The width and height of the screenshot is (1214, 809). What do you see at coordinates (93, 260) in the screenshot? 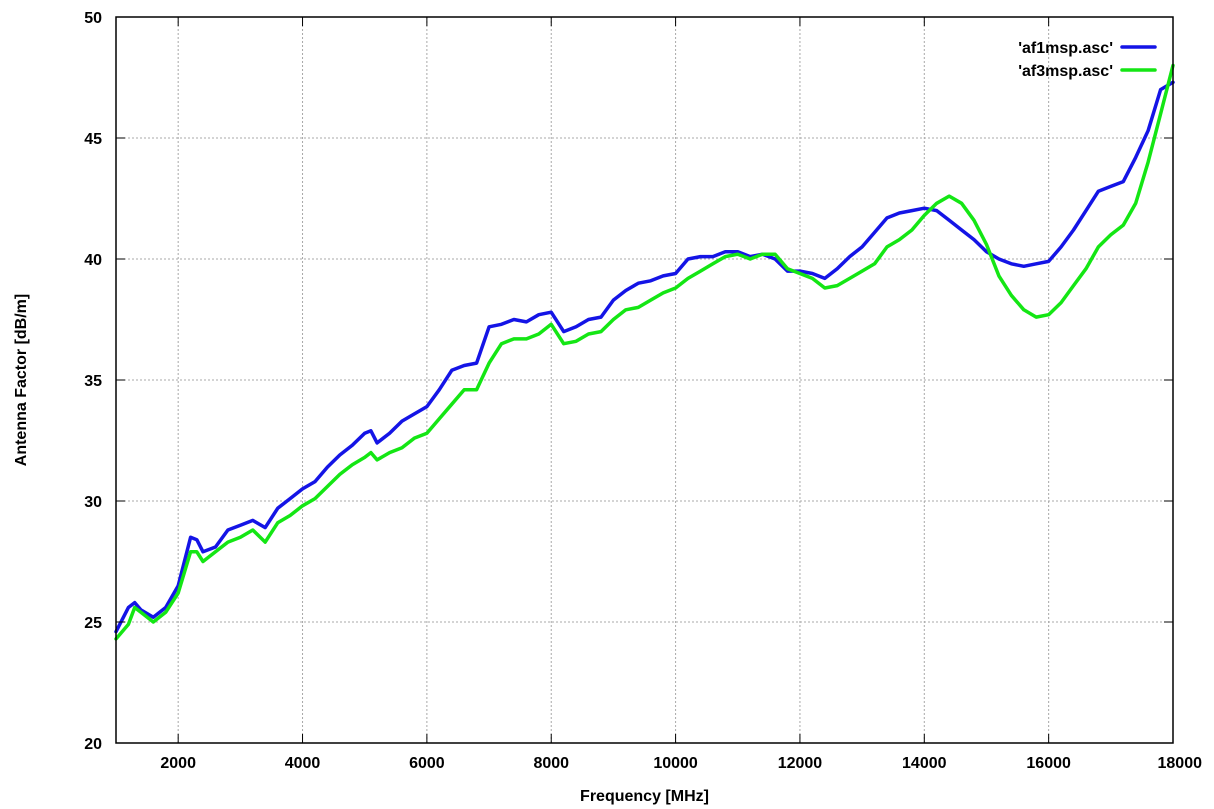
I see `y-tick-label: 40` at bounding box center [93, 260].